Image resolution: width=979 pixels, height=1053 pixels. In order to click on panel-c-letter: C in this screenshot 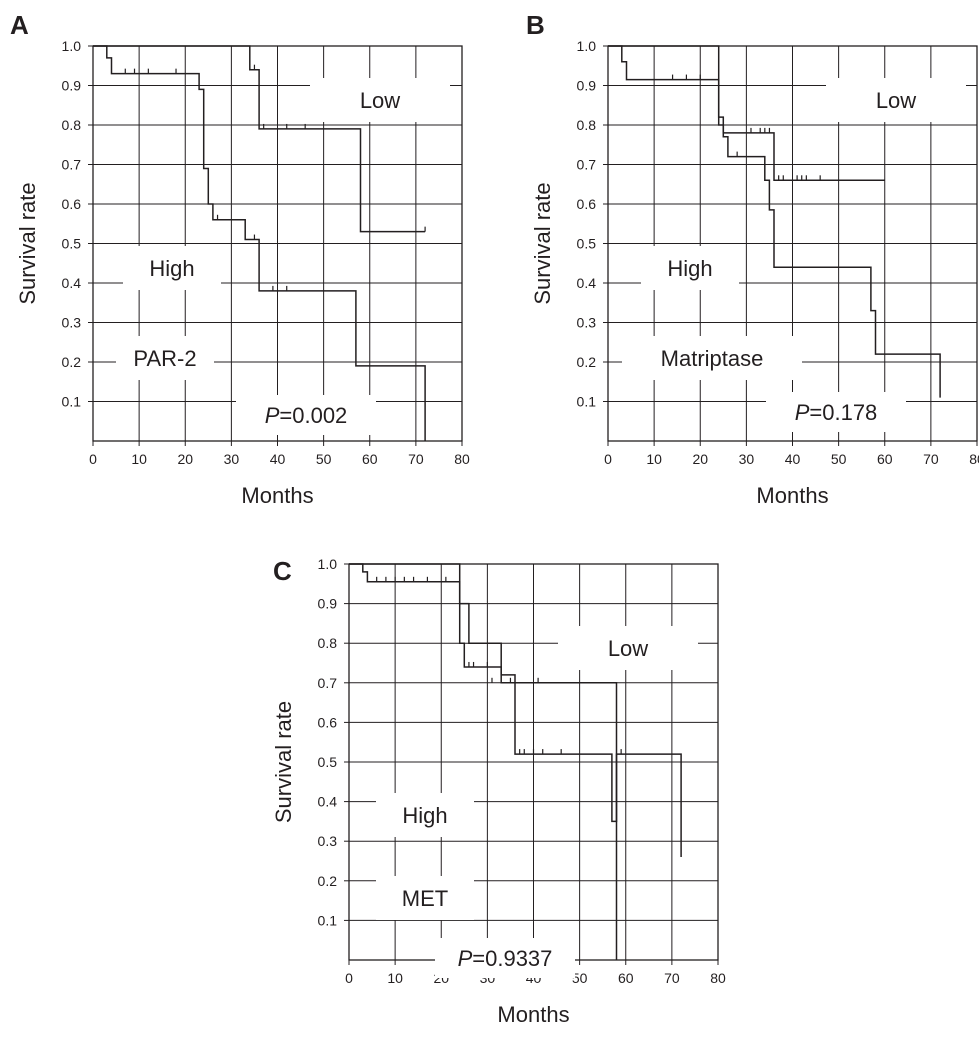, I will do `click(282, 571)`.